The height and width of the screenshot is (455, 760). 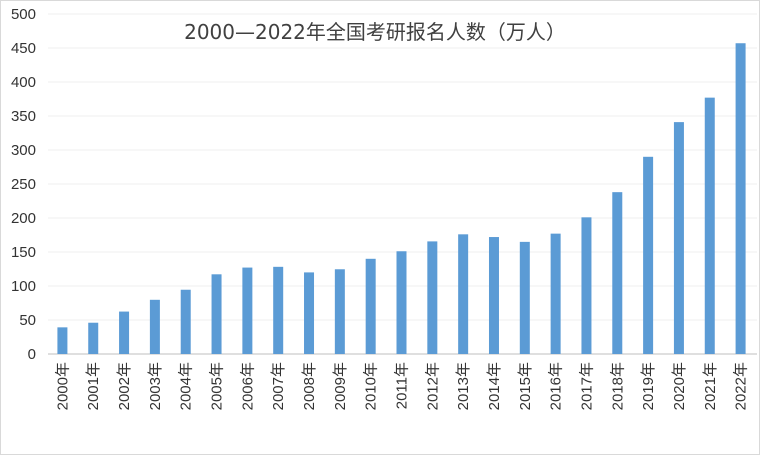 What do you see at coordinates (555, 293) in the screenshot?
I see `bar-2016年` at bounding box center [555, 293].